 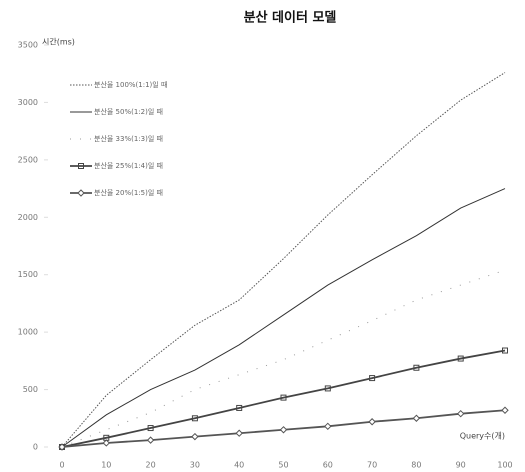 I want to click on y-tick-label: 0, so click(x=35, y=447).